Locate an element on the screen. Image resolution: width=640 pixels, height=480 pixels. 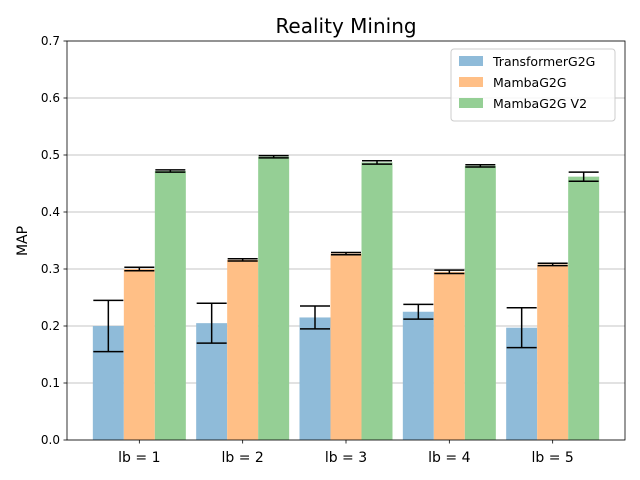
y-tick-label: 0.1 is located at coordinates (50, 383).